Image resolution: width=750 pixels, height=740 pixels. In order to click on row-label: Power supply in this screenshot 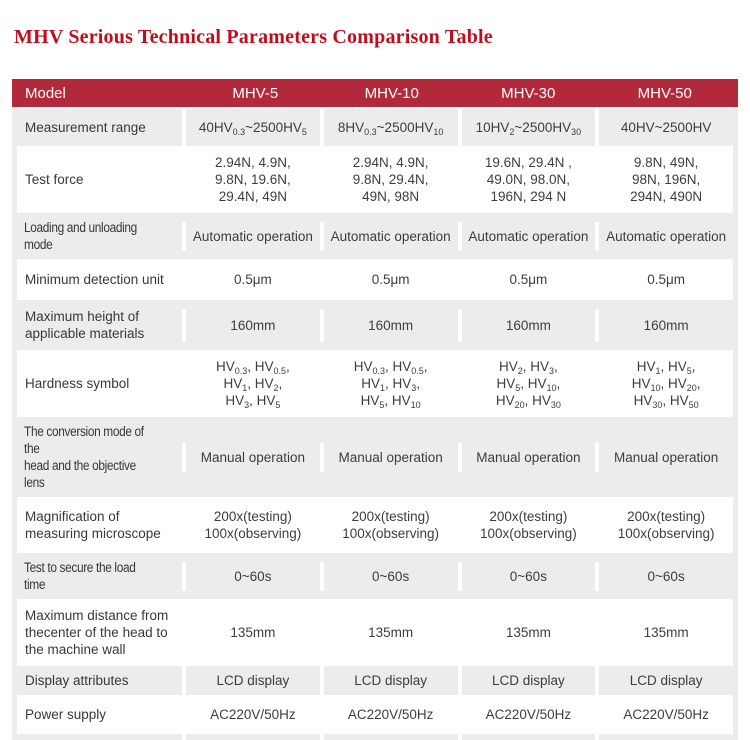, I will do `click(66, 714)`.